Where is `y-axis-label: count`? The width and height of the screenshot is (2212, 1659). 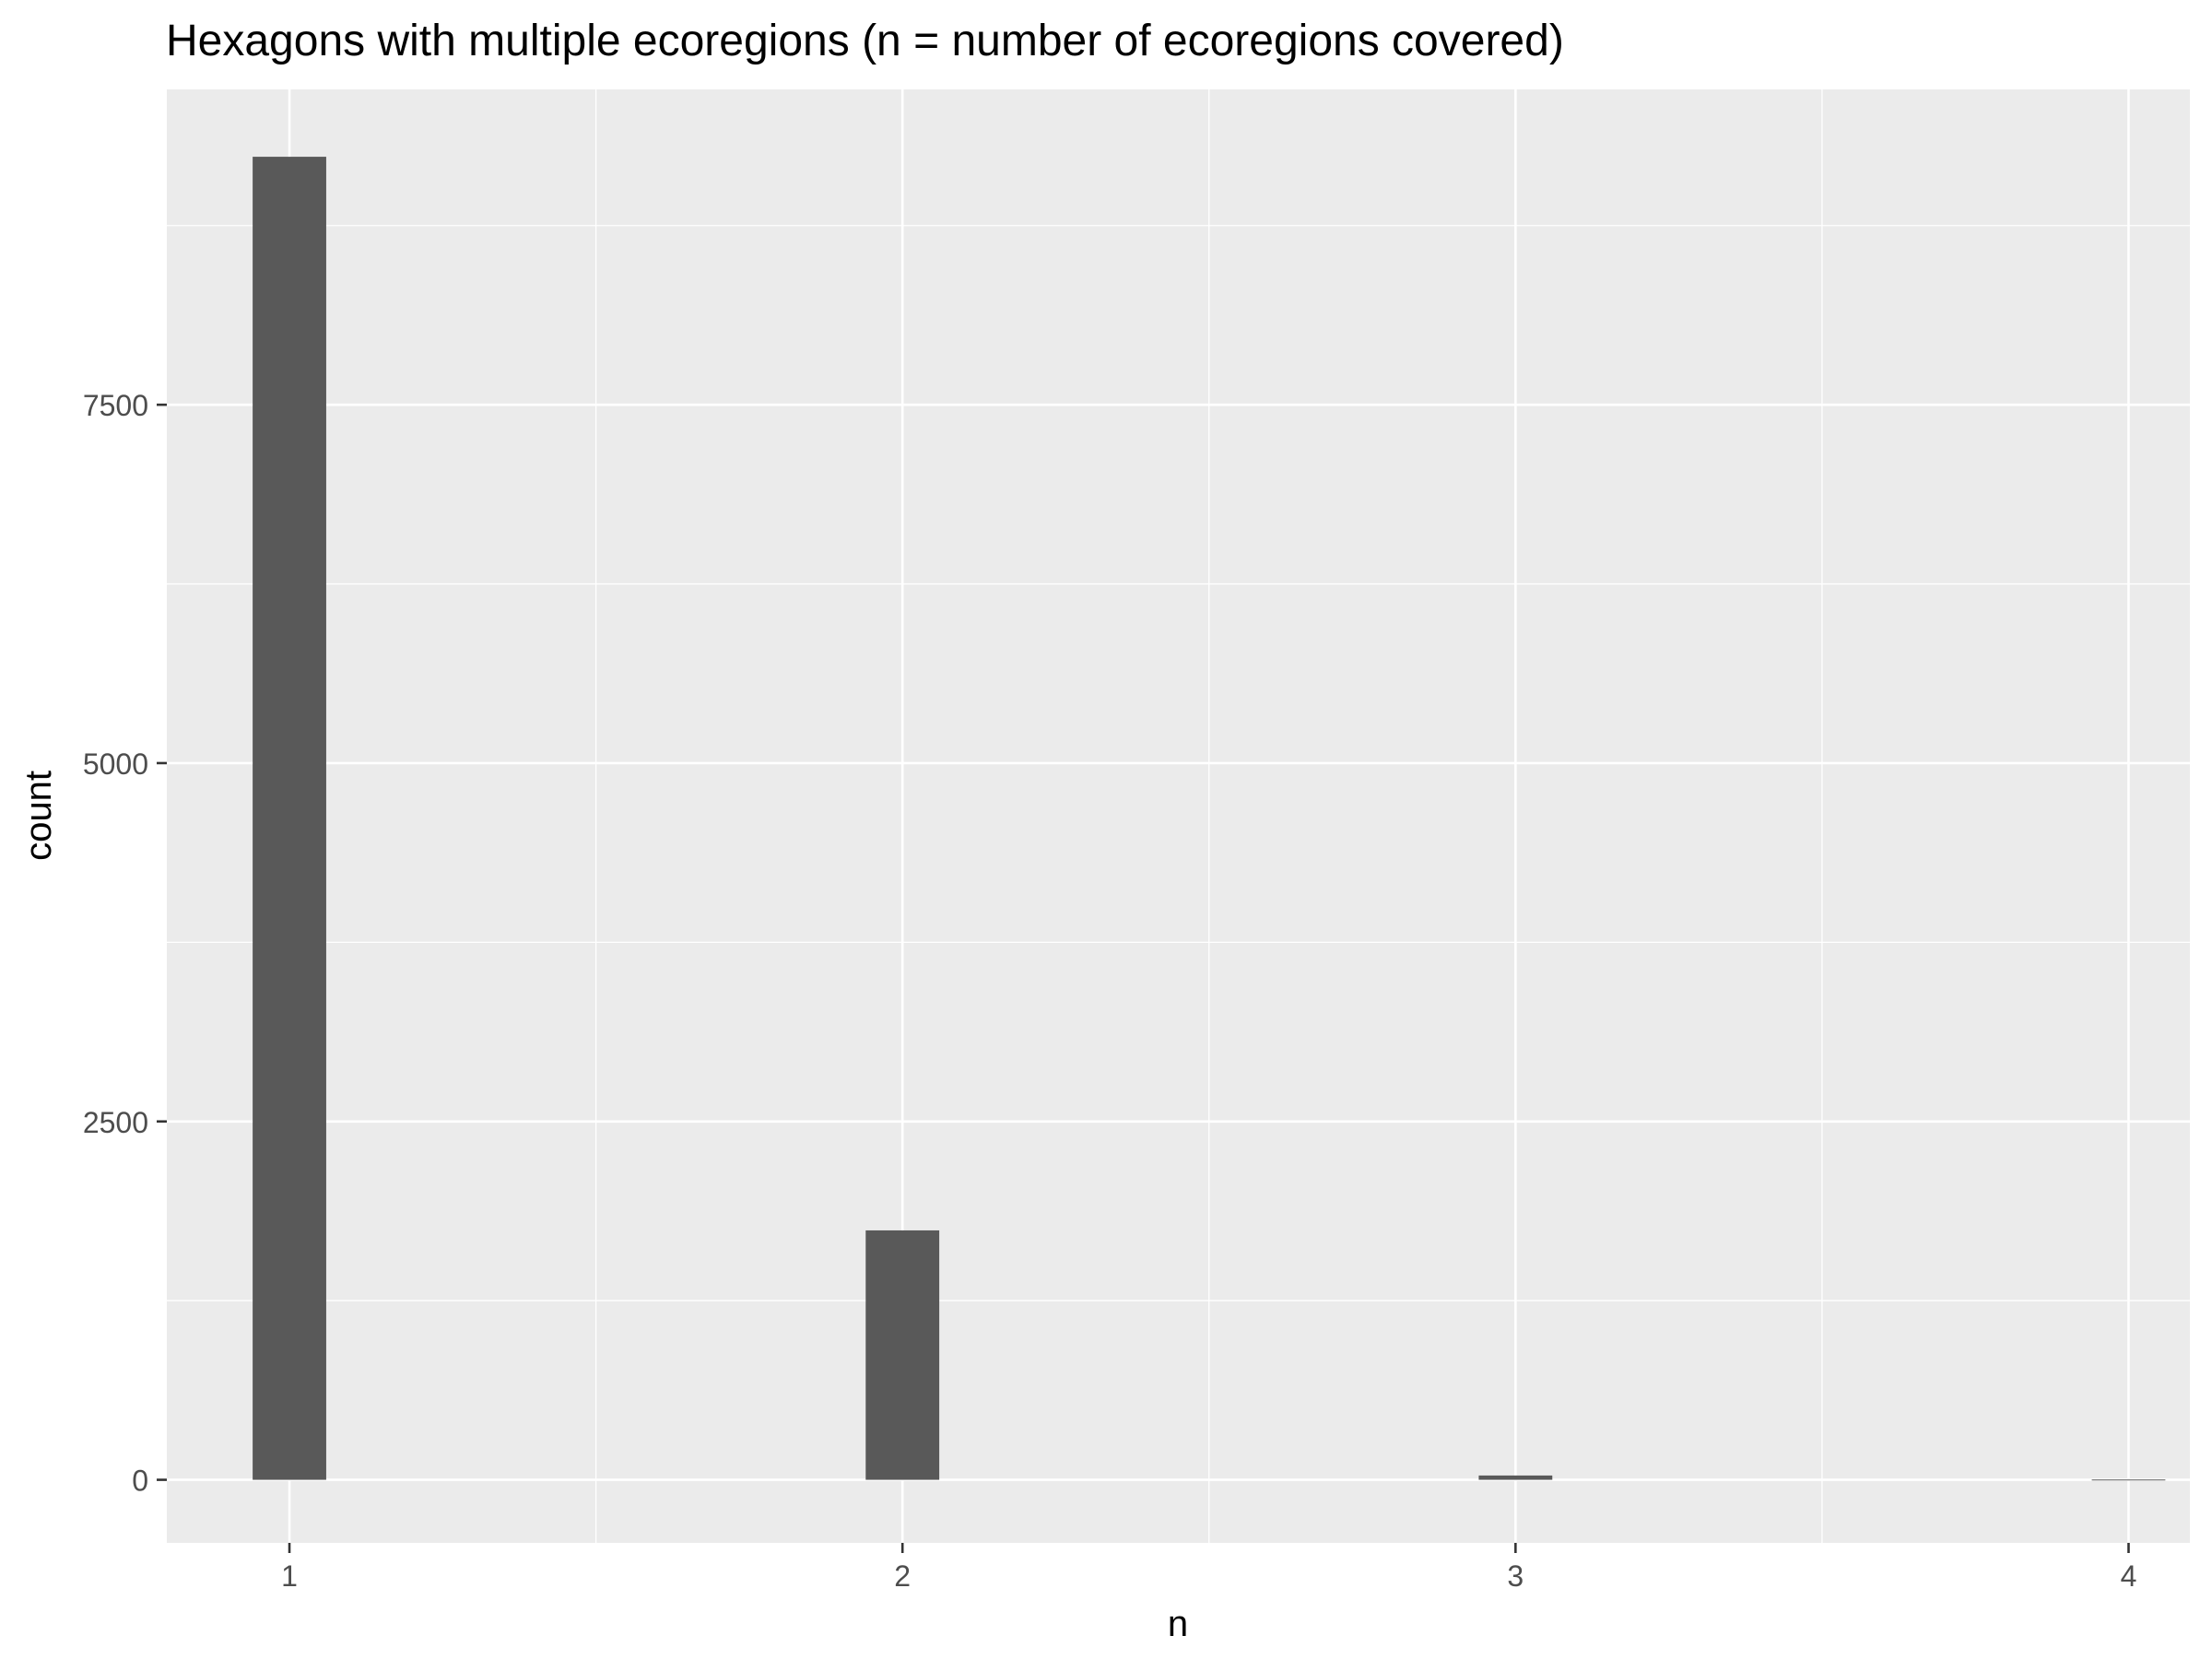 y-axis-label: count is located at coordinates (38, 816).